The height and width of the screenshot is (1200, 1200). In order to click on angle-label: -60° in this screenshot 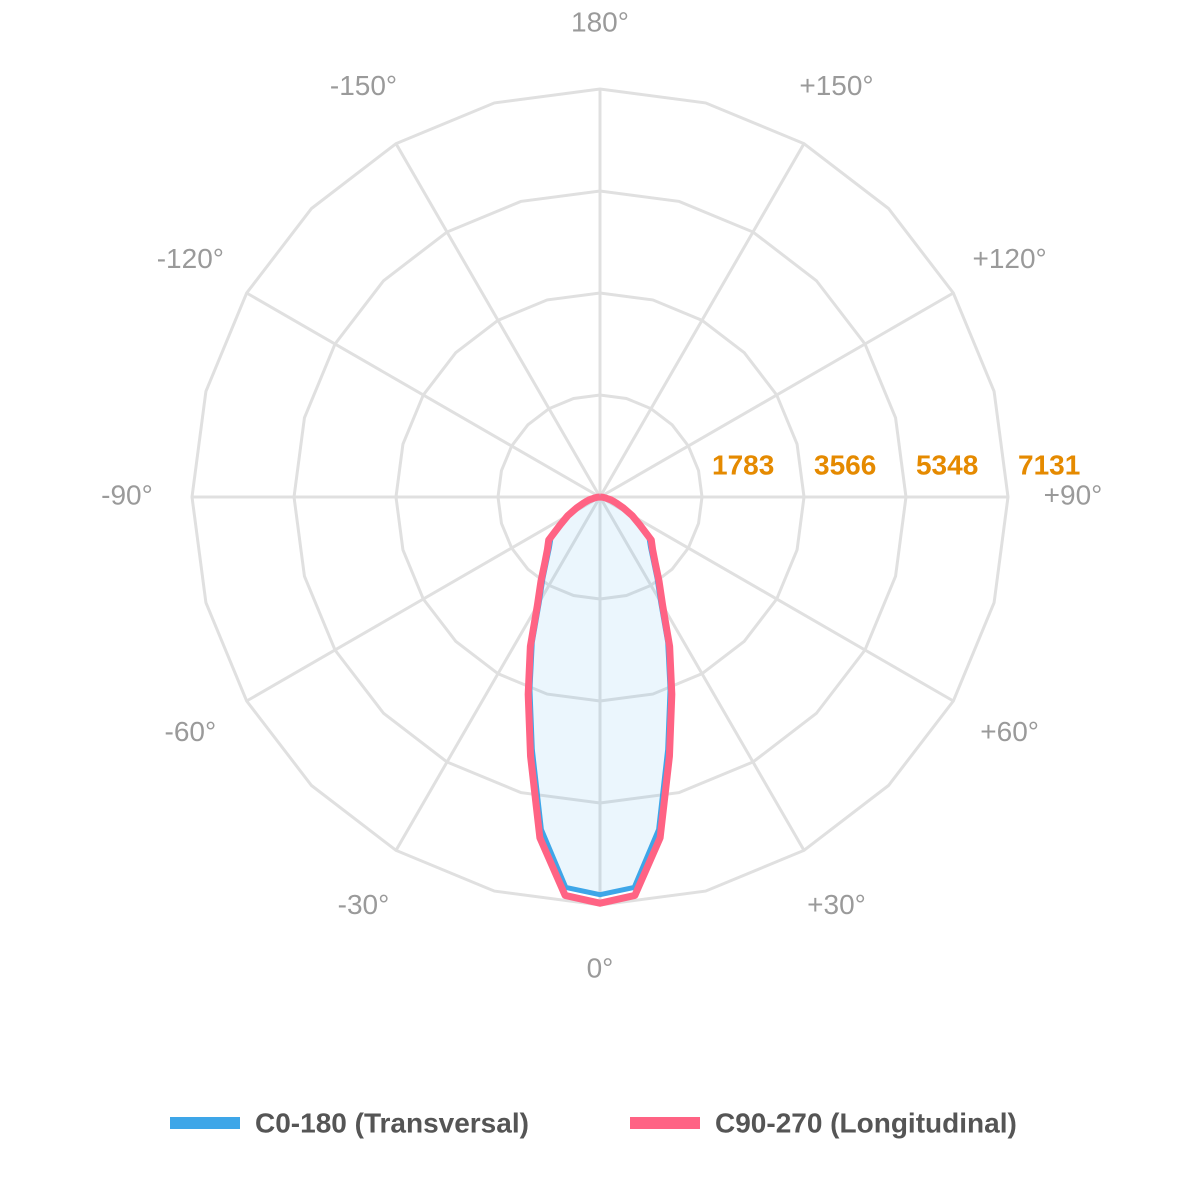, I will do `click(191, 731)`.